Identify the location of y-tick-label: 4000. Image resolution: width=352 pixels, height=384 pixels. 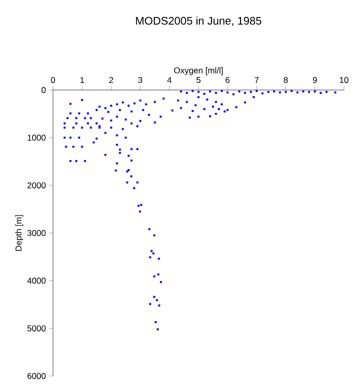
(36, 281).